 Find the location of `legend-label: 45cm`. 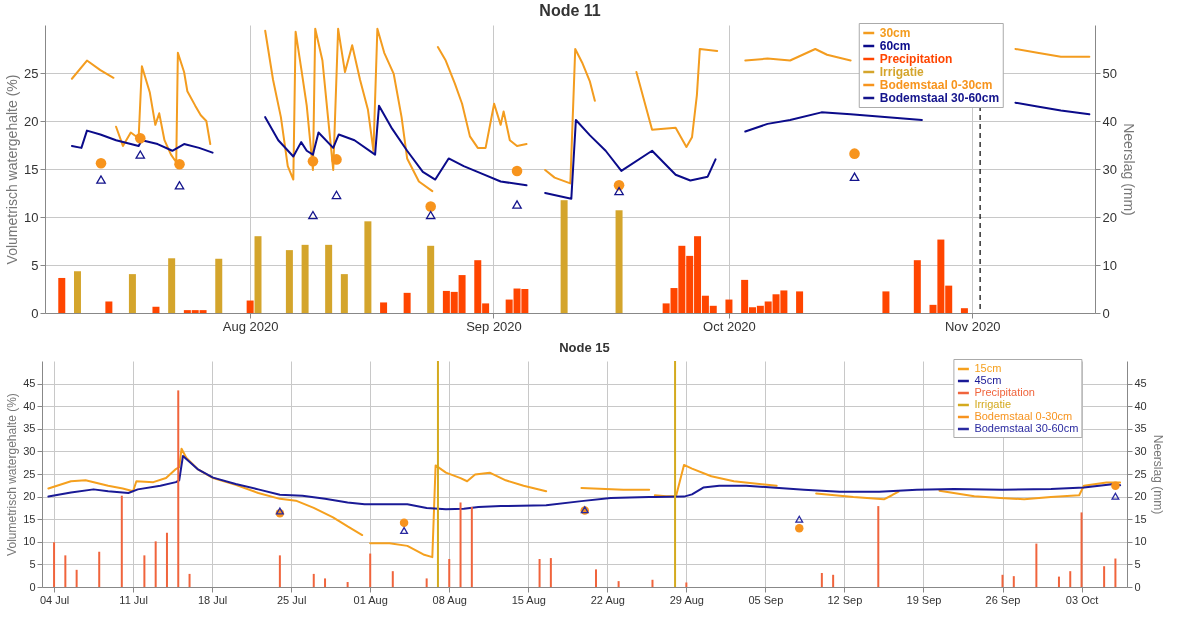

legend-label: 45cm is located at coordinates (988, 380).